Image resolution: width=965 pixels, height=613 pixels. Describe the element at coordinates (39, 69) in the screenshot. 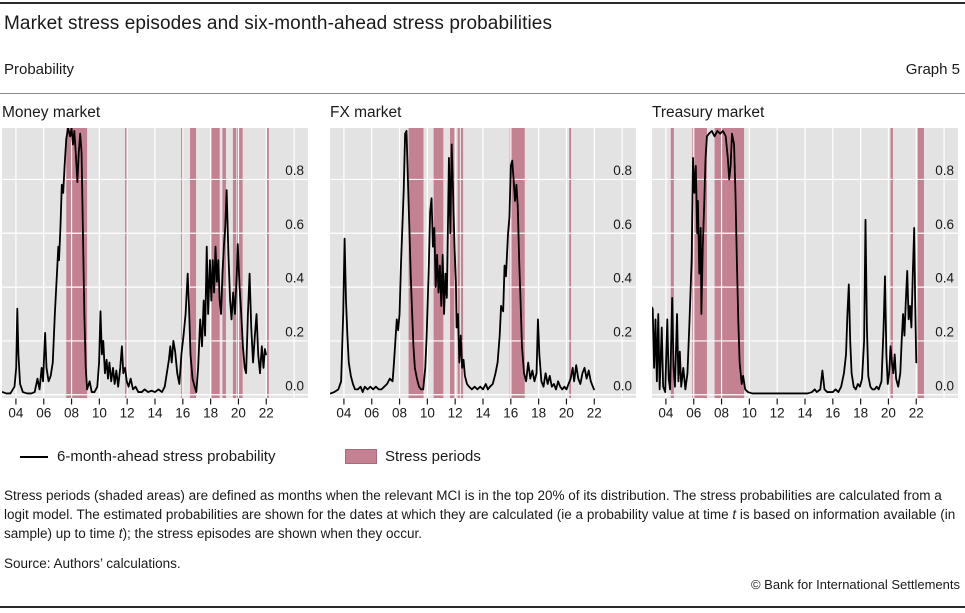

I see `y-axis-unit-label: Probability` at that location.